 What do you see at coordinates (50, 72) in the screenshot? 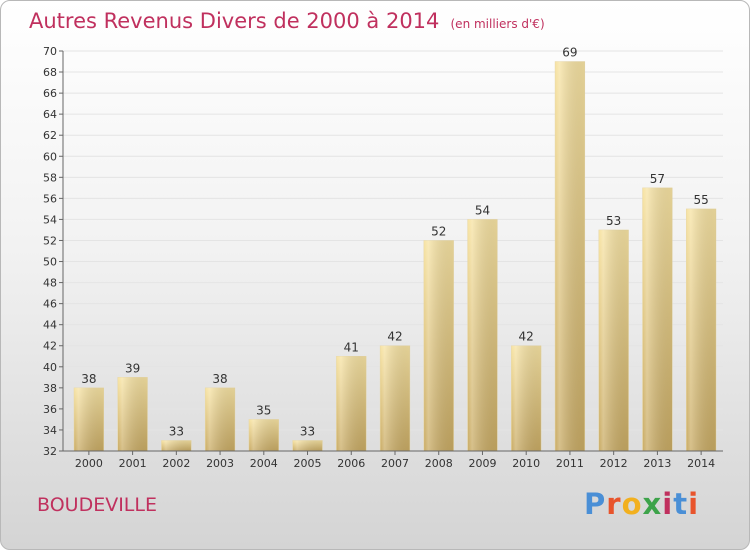
I see `y-tick-label: 68` at bounding box center [50, 72].